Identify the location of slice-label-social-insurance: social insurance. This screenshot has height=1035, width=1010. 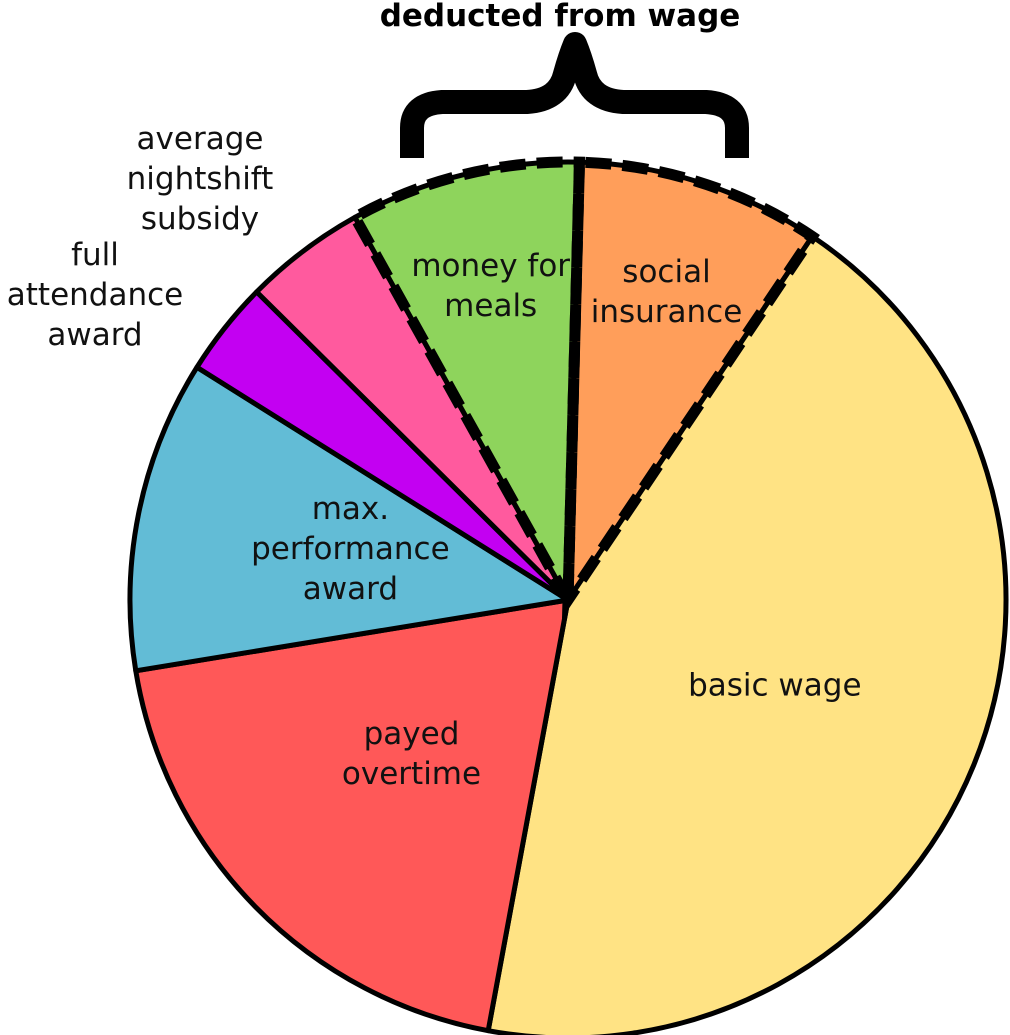
(667, 292).